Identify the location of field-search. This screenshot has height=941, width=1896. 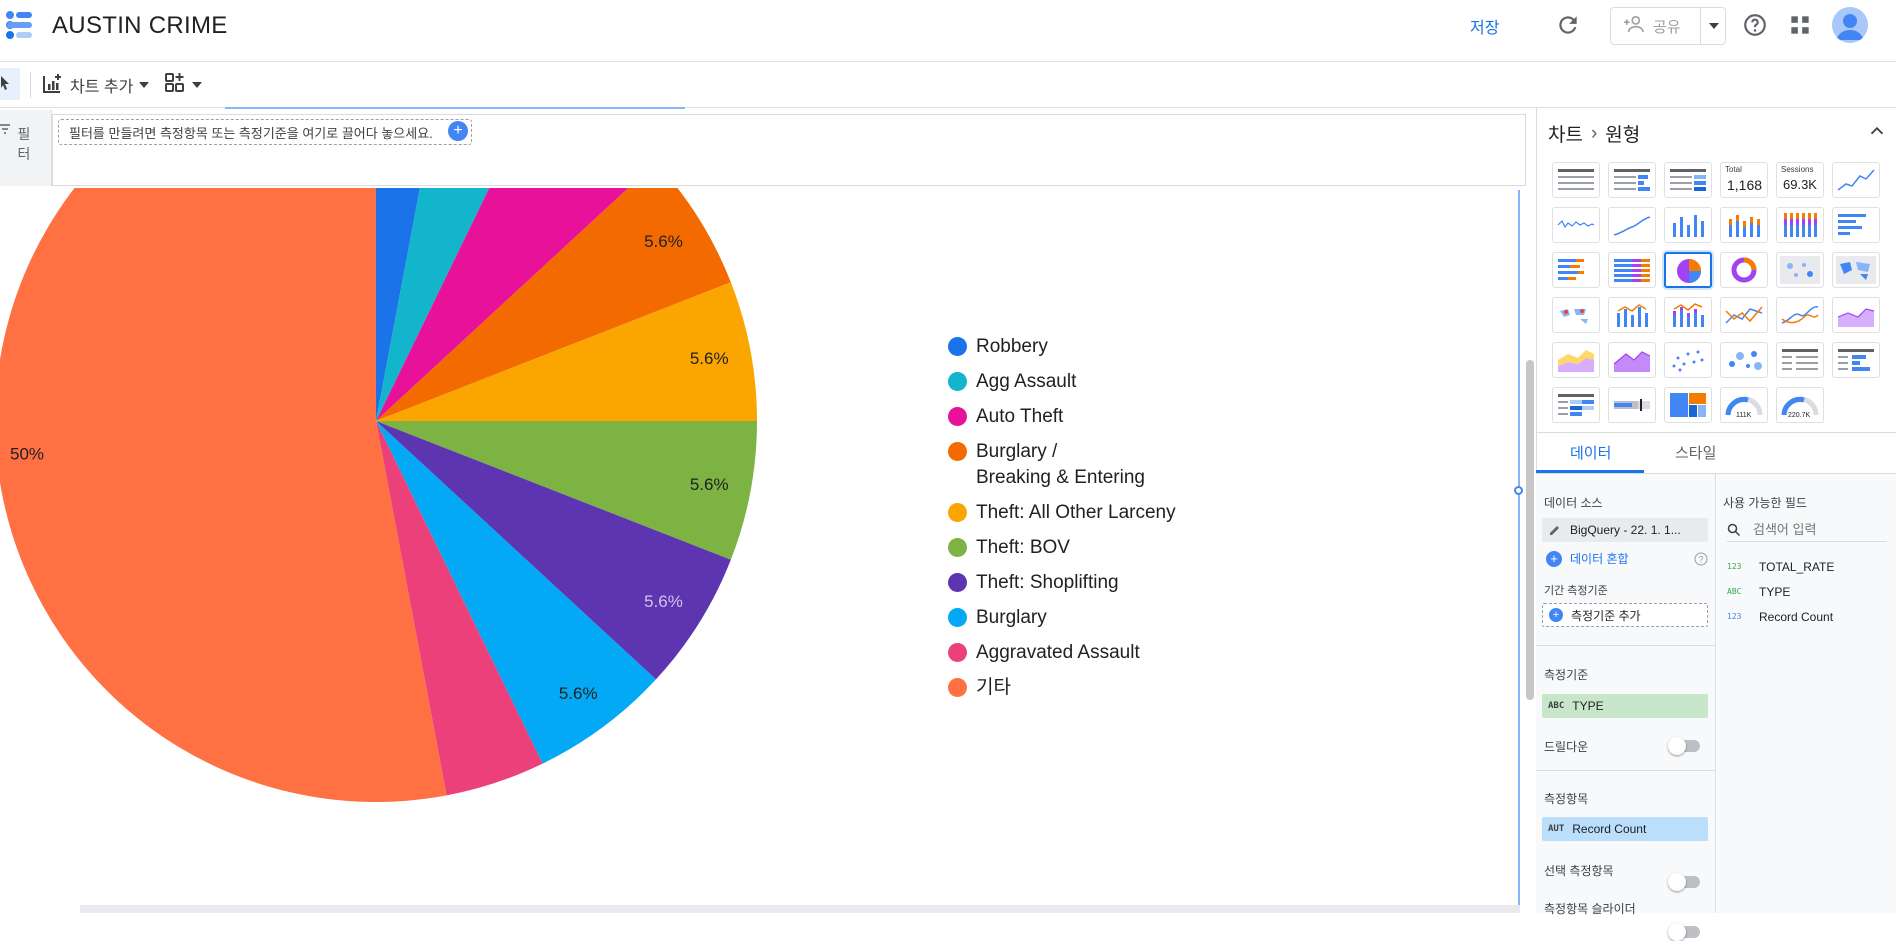
(1807, 530).